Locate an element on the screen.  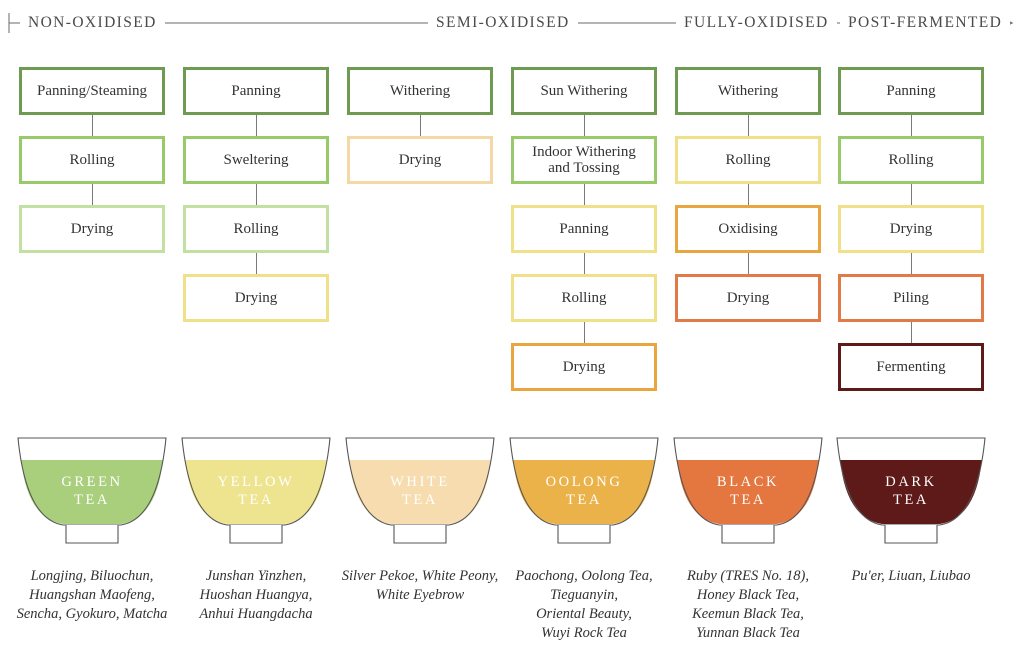
process-step-sun-withering: Sun Withering is located at coordinates (584, 91).